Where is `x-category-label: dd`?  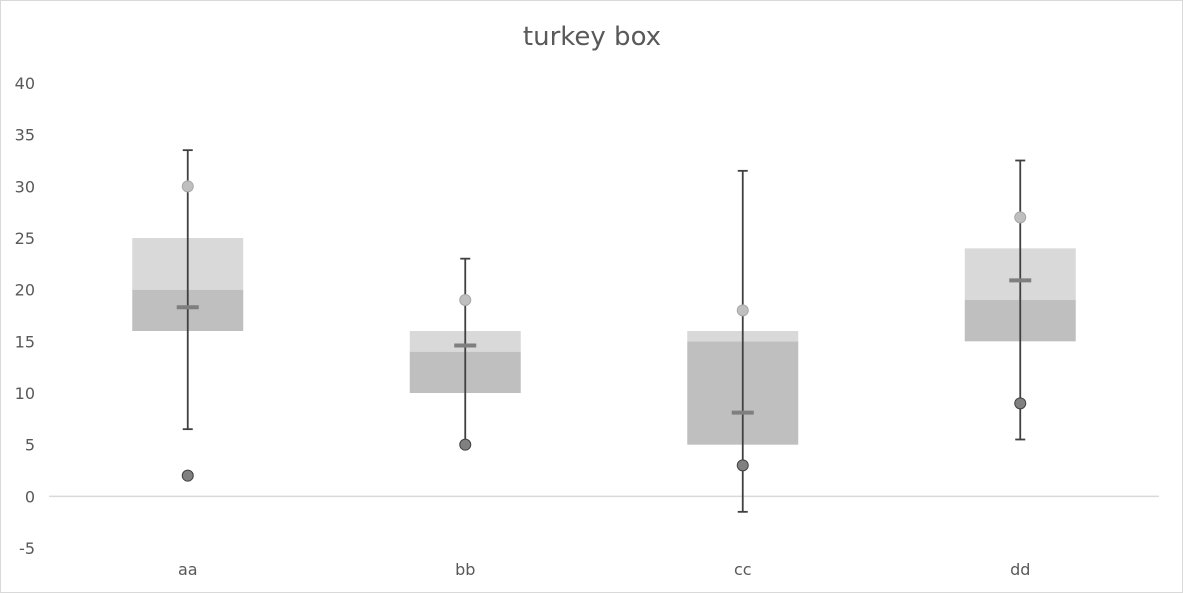 x-category-label: dd is located at coordinates (1020, 569).